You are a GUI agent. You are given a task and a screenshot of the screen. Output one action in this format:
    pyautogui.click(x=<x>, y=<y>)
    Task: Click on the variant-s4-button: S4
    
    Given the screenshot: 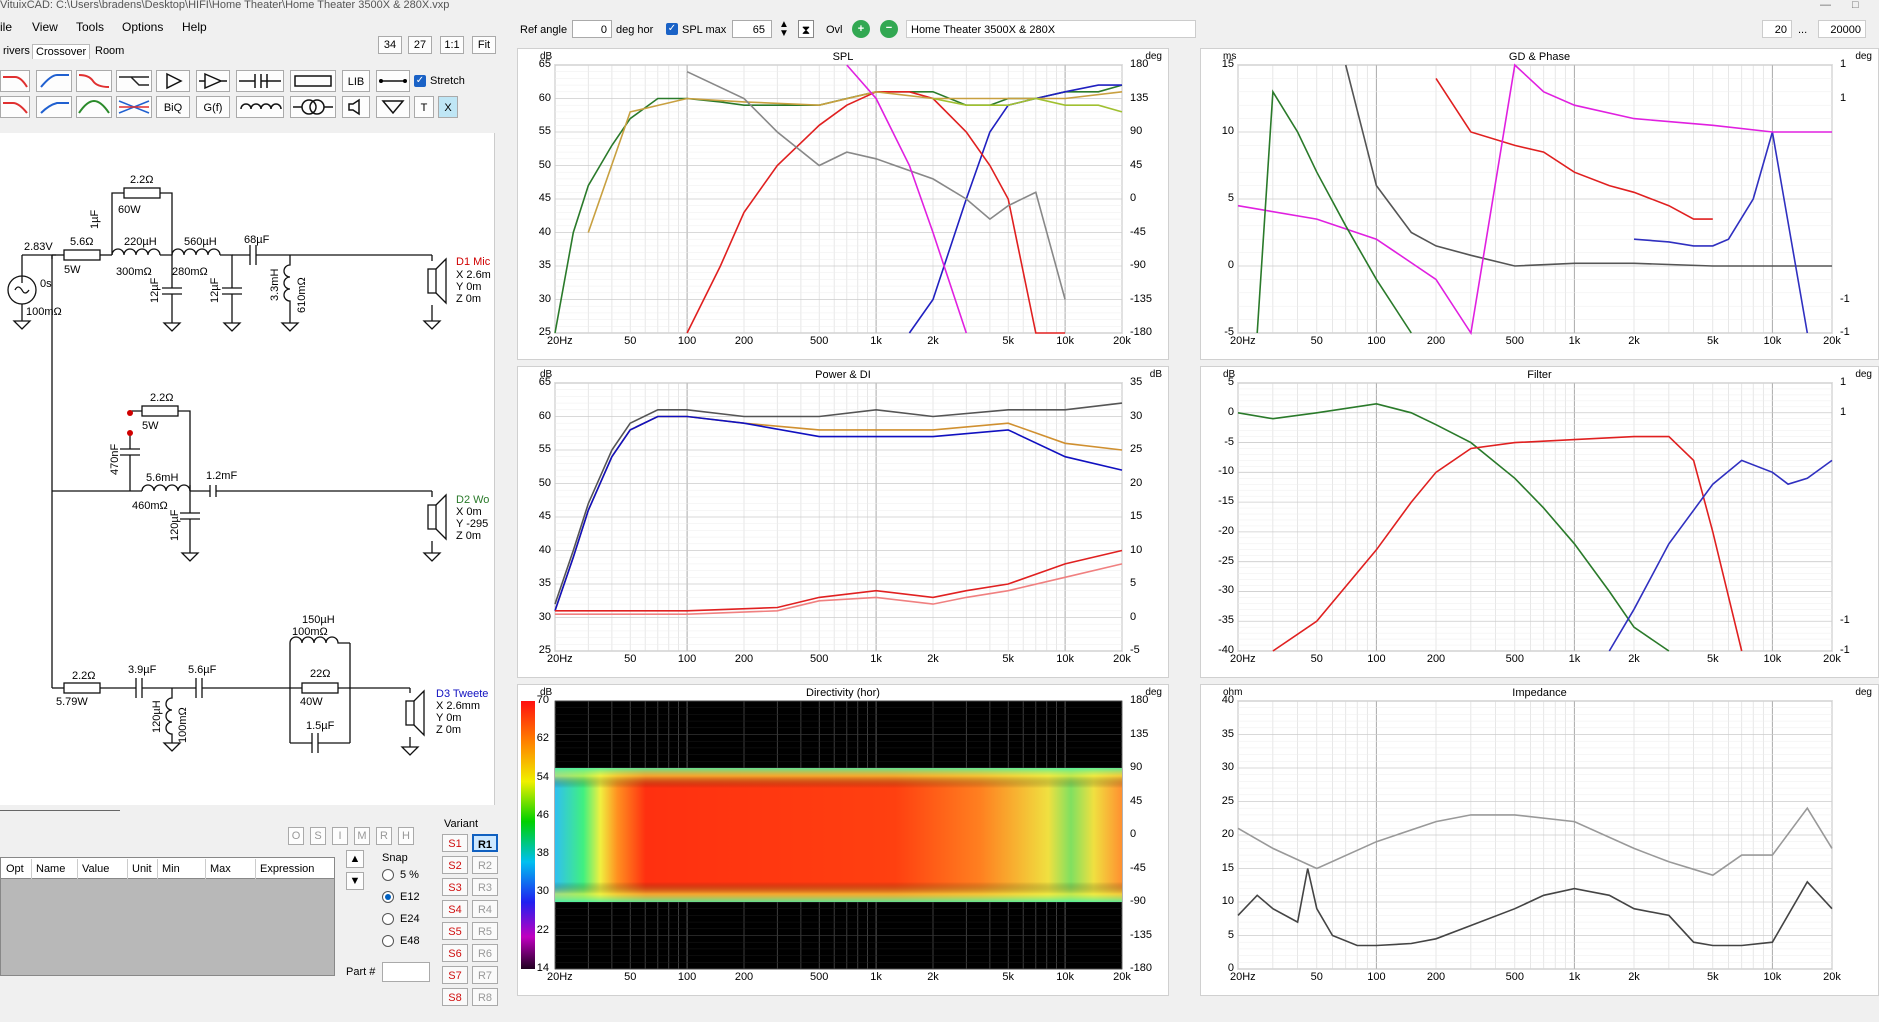 What is the action you would take?
    pyautogui.click(x=455, y=909)
    